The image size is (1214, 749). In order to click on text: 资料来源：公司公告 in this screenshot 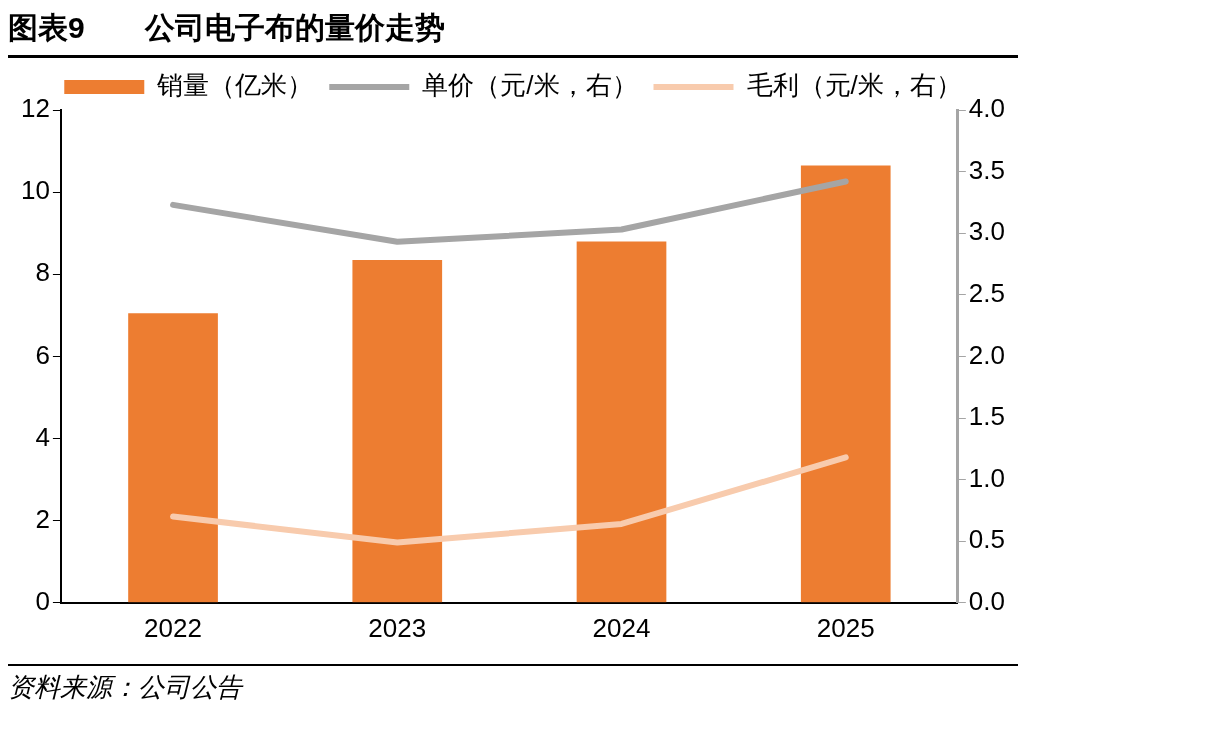, I will do `click(126, 687)`.